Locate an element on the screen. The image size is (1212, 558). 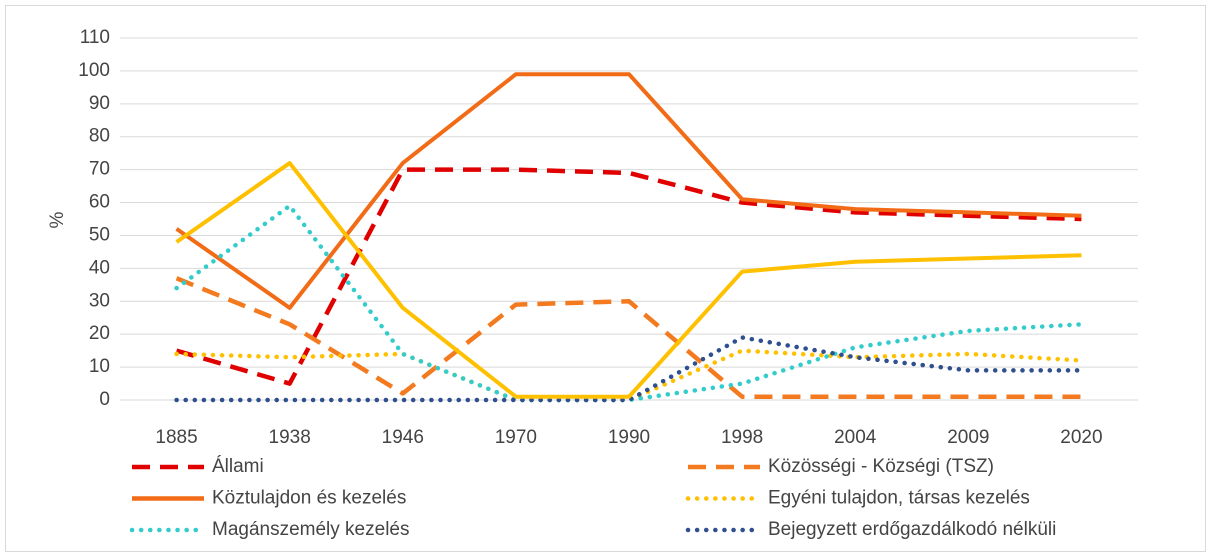
y-tick-label: 110 is located at coordinates (95, 37).